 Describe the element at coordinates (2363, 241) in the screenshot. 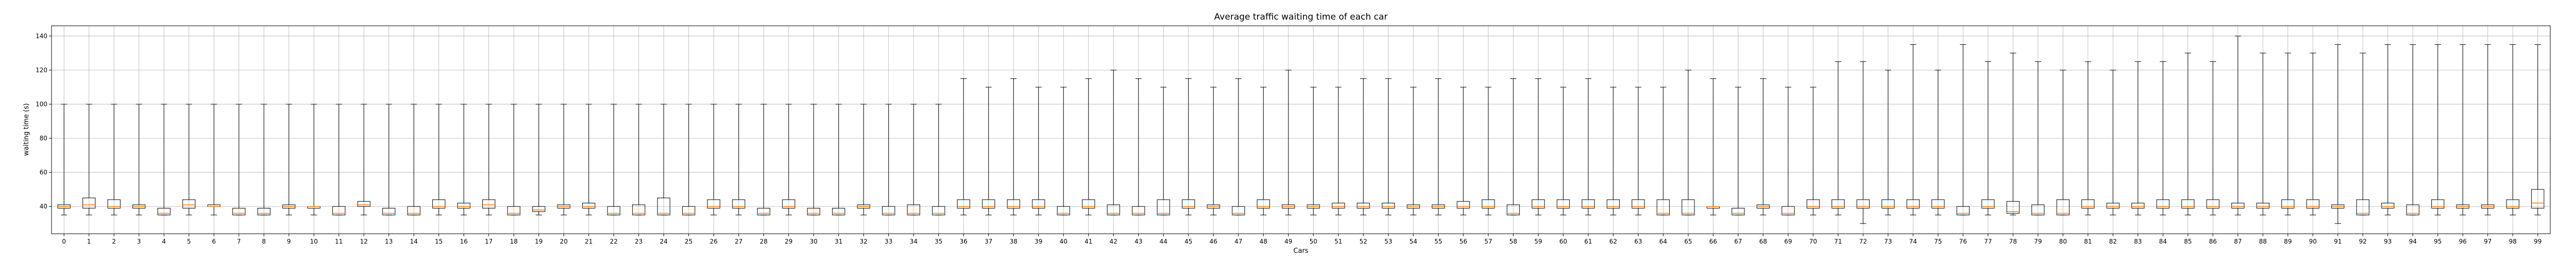

I see `x-tick-label: 92` at that location.